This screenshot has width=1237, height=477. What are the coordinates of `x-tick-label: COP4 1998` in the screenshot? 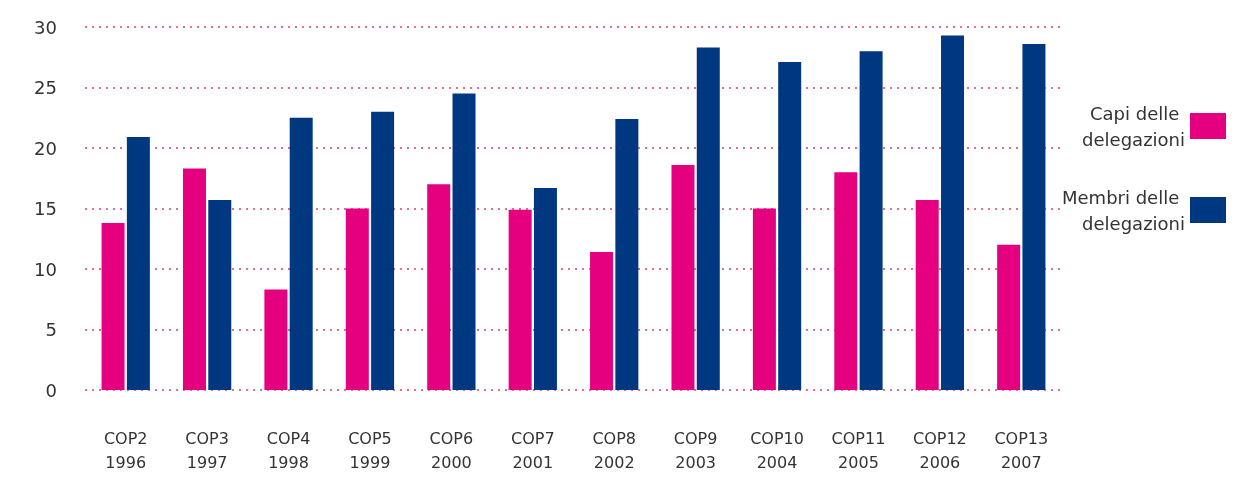 It's located at (288, 450).